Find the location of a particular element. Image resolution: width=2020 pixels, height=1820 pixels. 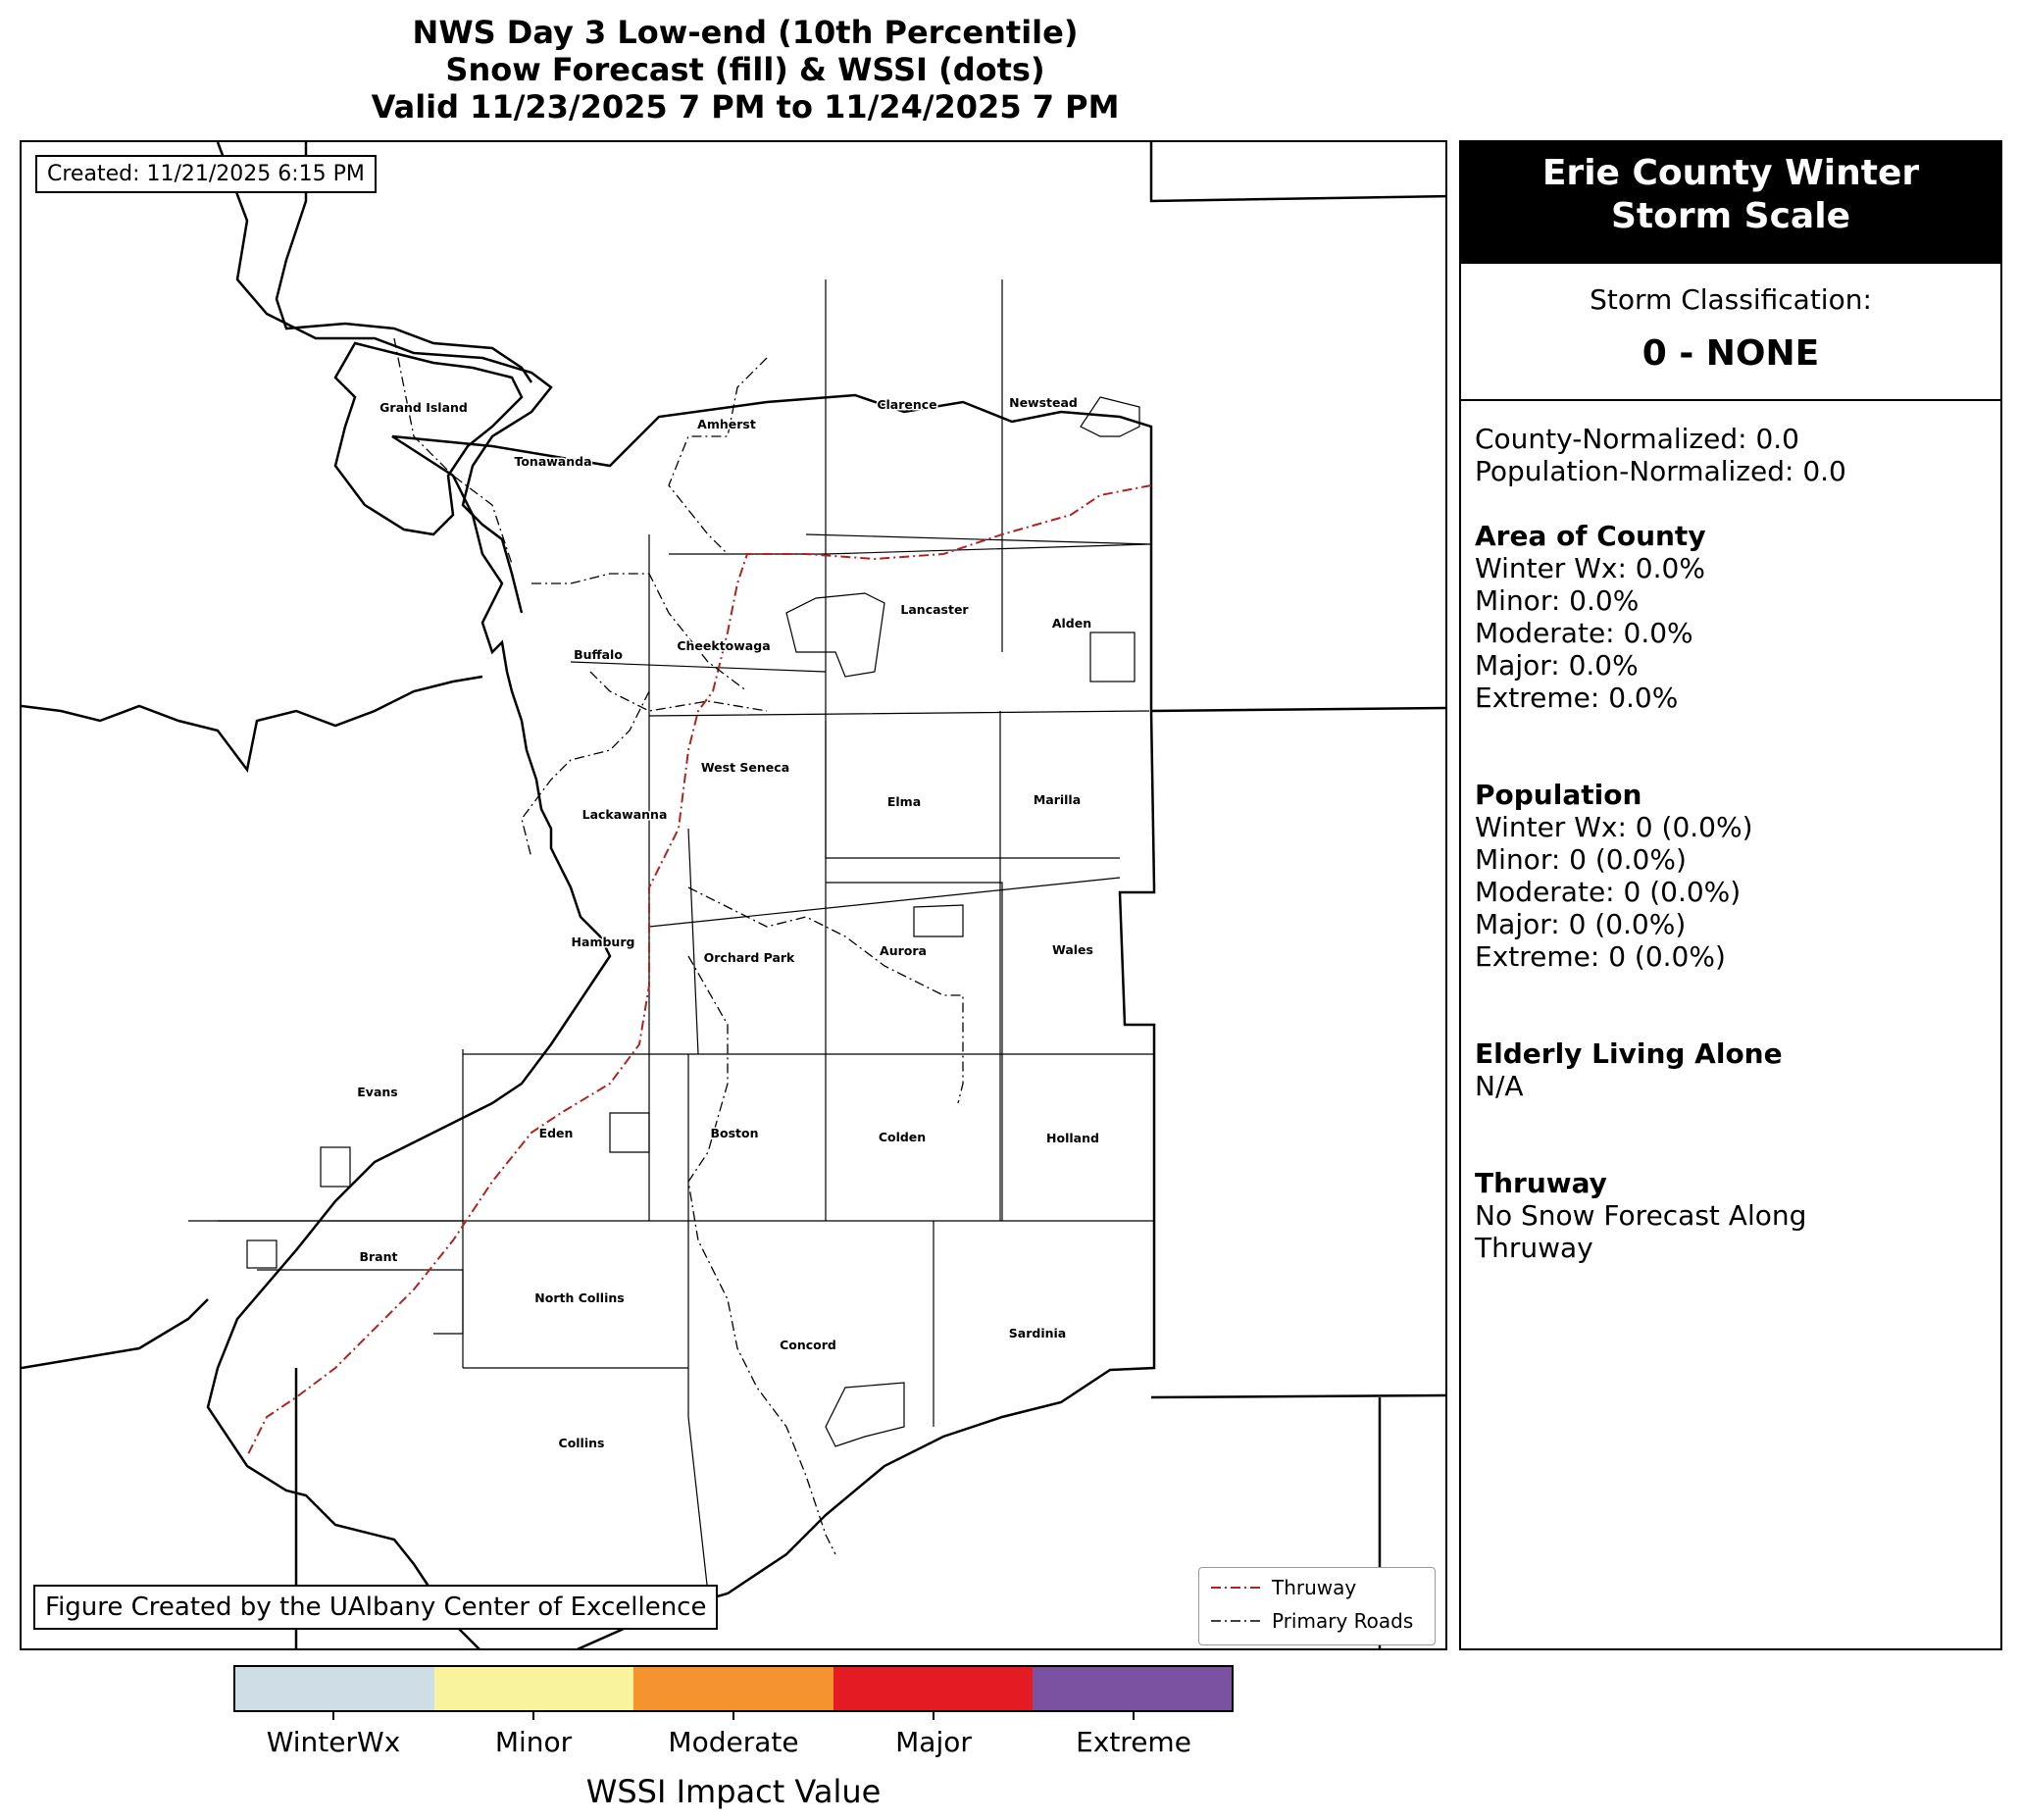

town-label-marilla: Marilla is located at coordinates (1058, 799).